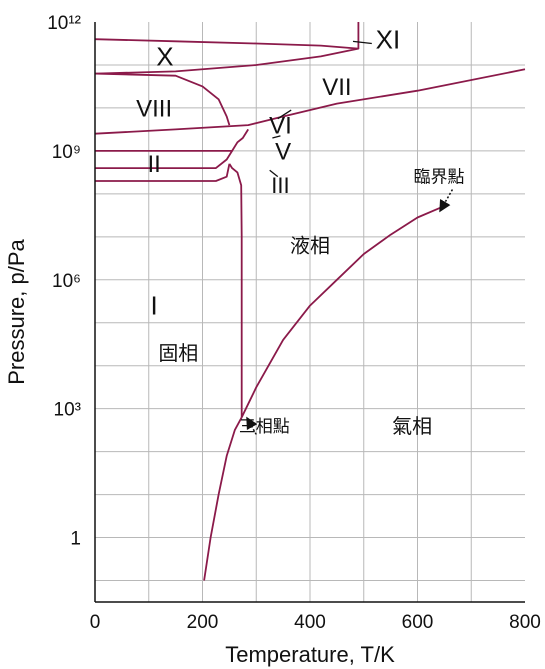 This screenshot has height=669, width=545. Describe the element at coordinates (154, 108) in the screenshot. I see `phase-label: VIII` at that location.